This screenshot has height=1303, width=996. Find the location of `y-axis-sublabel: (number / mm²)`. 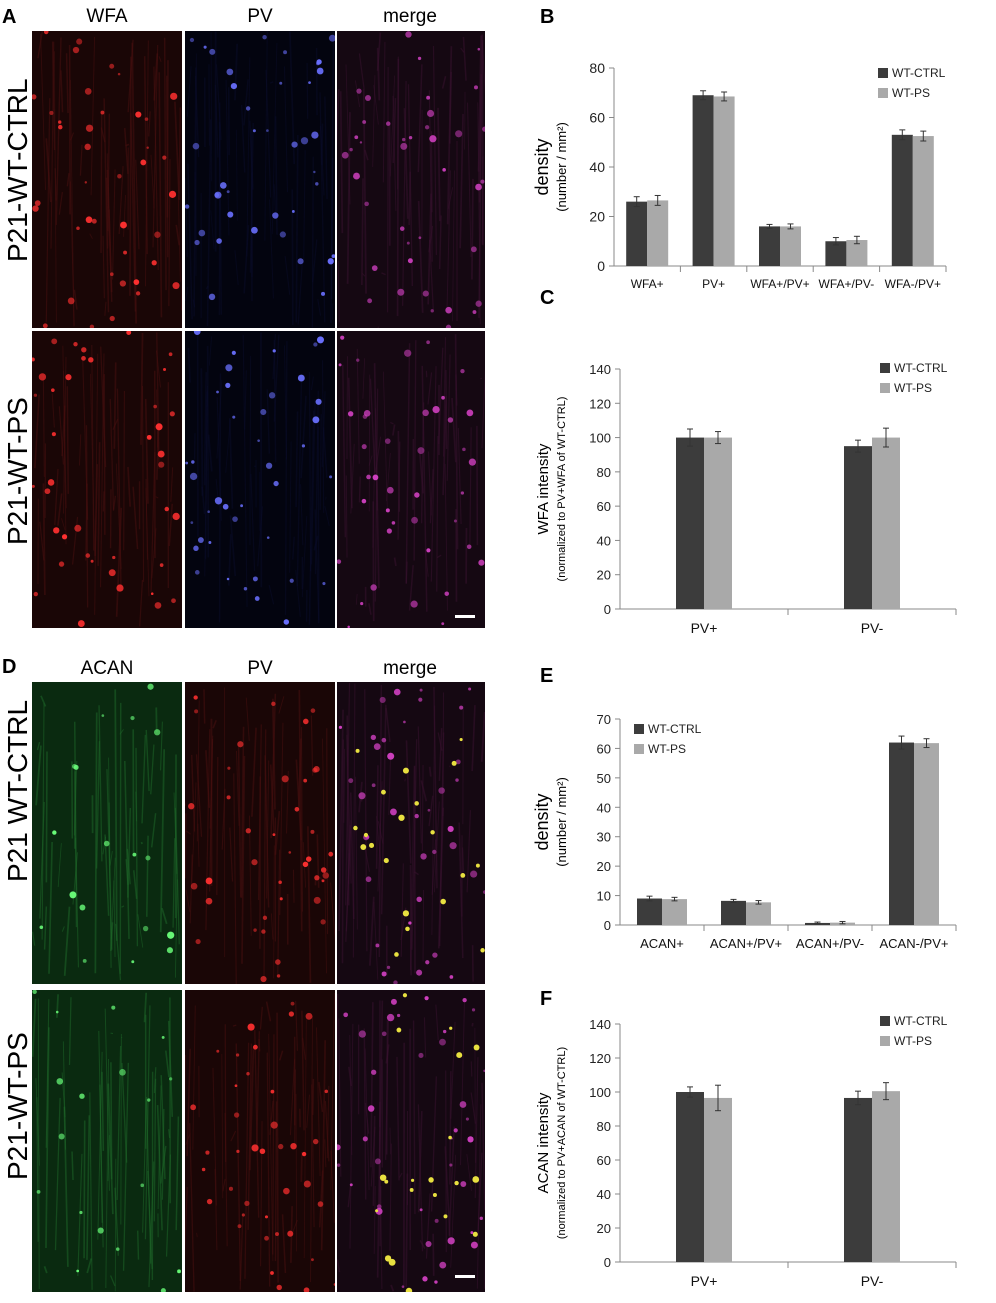

y-axis-sublabel: (number / mm²) is located at coordinates (561, 822).